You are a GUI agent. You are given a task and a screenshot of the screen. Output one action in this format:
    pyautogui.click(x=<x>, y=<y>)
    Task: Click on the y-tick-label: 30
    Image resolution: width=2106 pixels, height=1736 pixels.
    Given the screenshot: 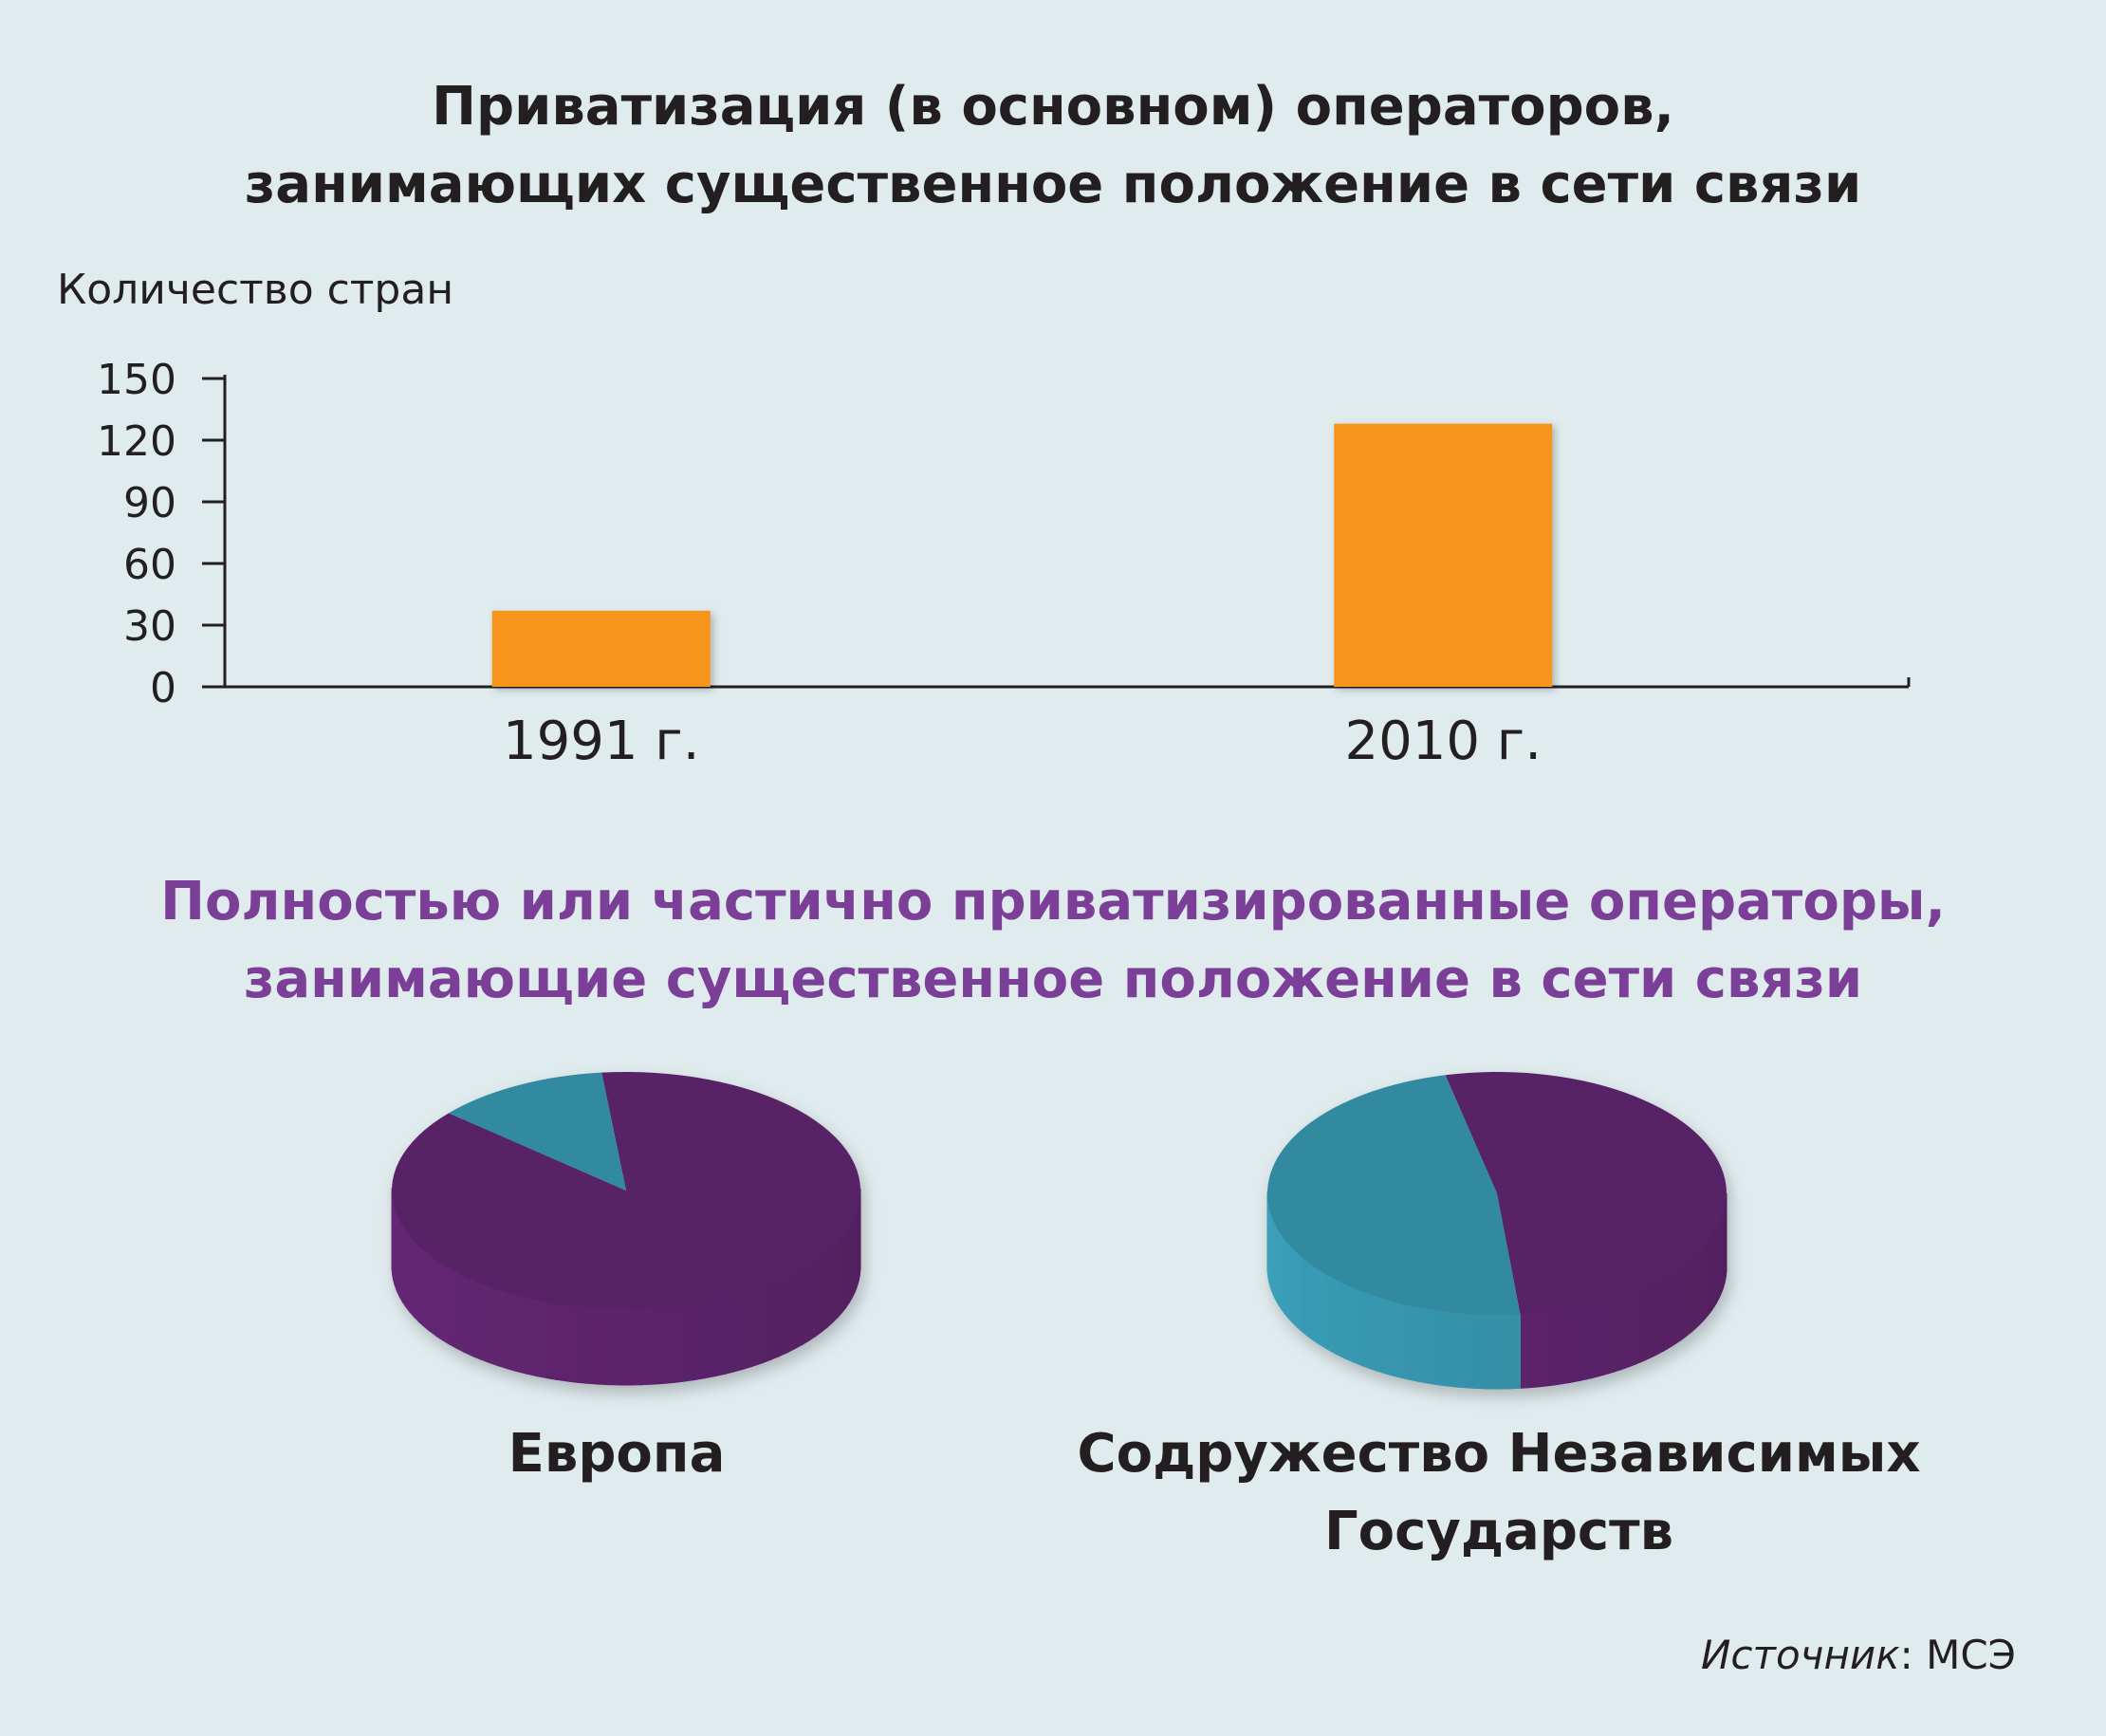 What is the action you would take?
    pyautogui.click(x=149, y=626)
    